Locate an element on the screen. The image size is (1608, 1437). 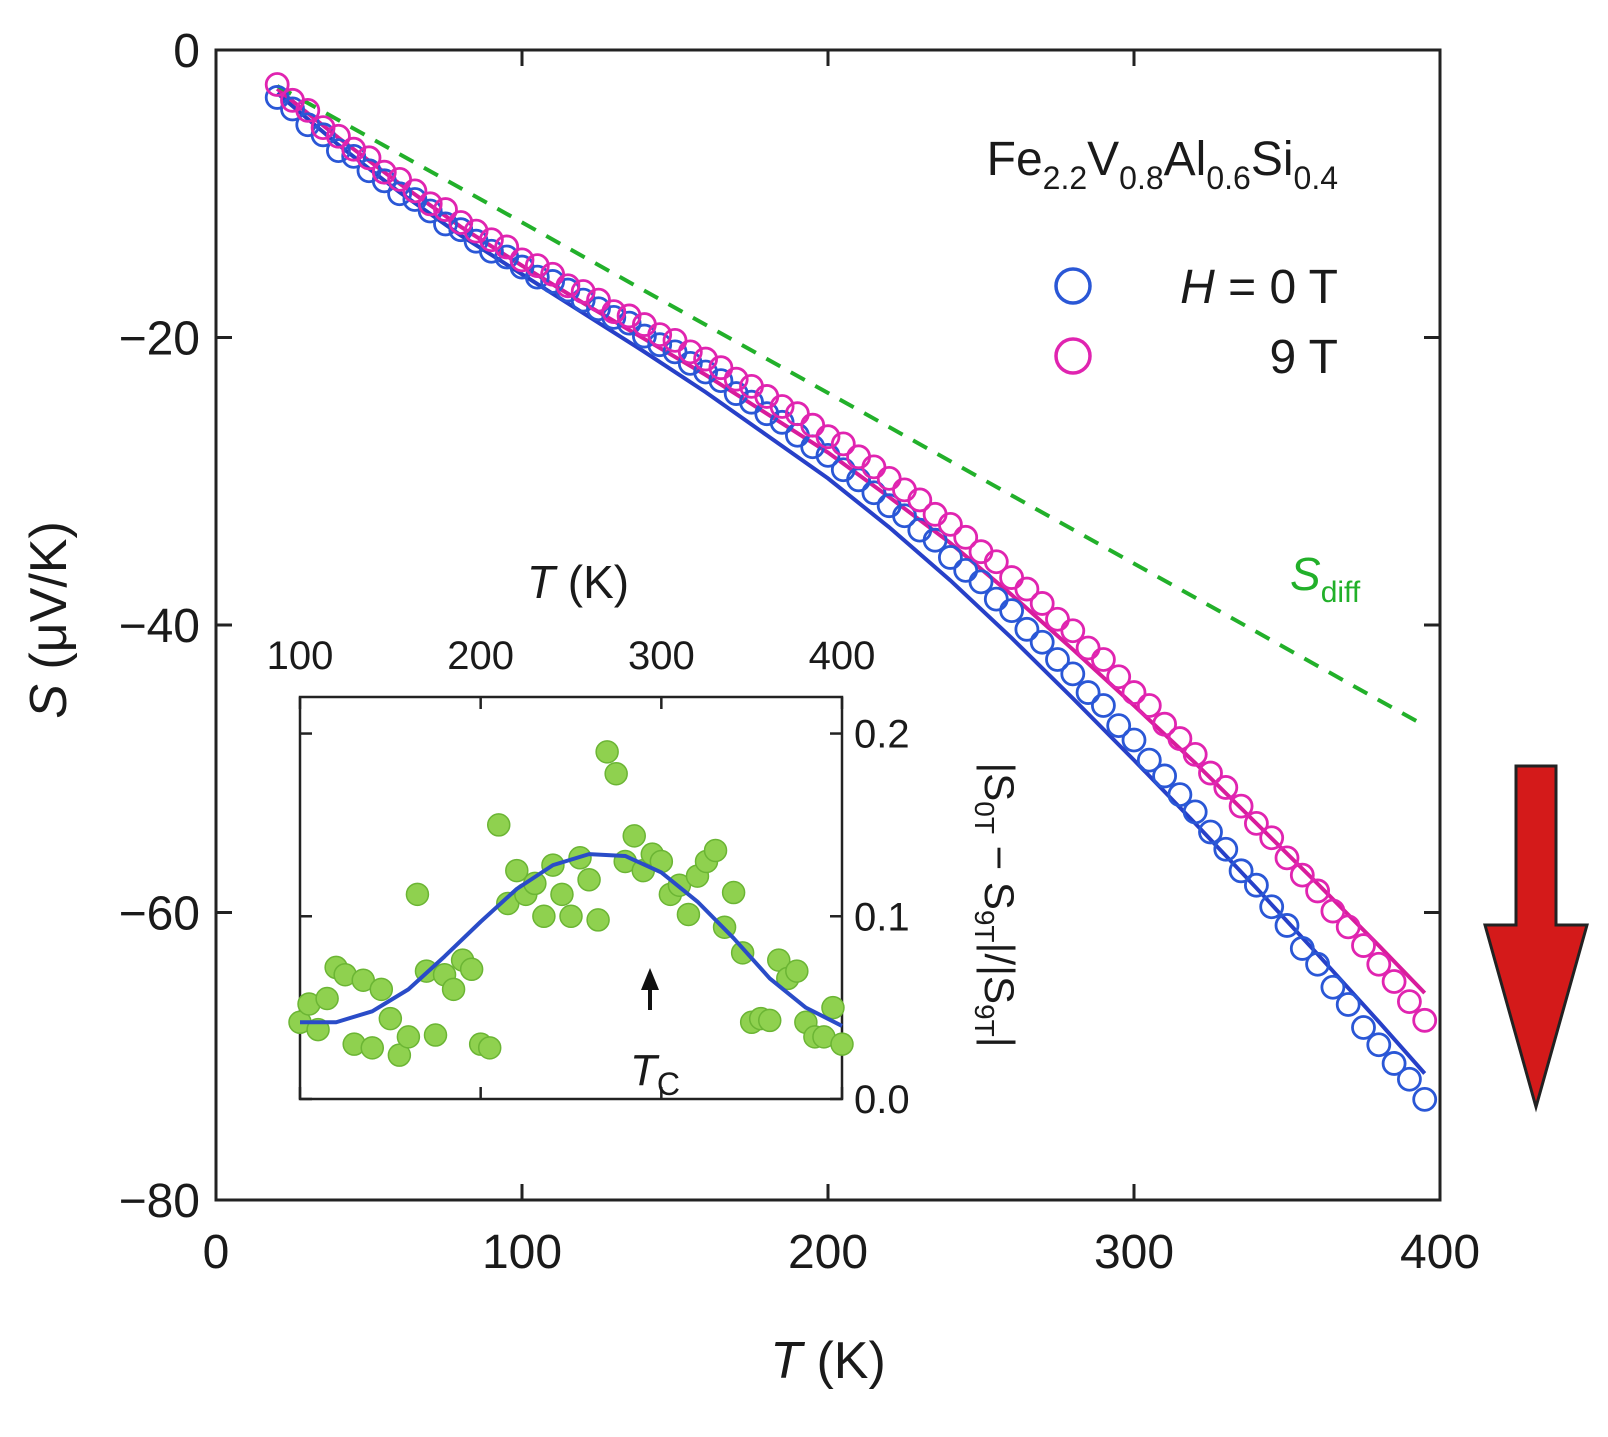
y-tick-label: −60 is located at coordinates (159, 914).